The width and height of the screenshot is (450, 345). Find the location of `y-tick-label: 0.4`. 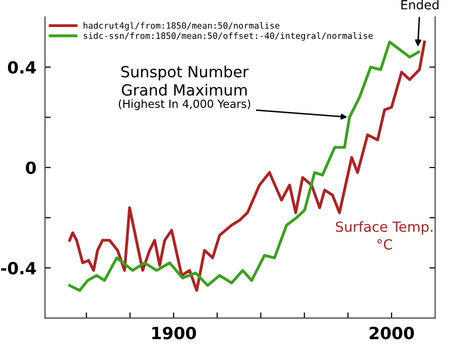

y-tick-label: 0.4 is located at coordinates (22, 67).